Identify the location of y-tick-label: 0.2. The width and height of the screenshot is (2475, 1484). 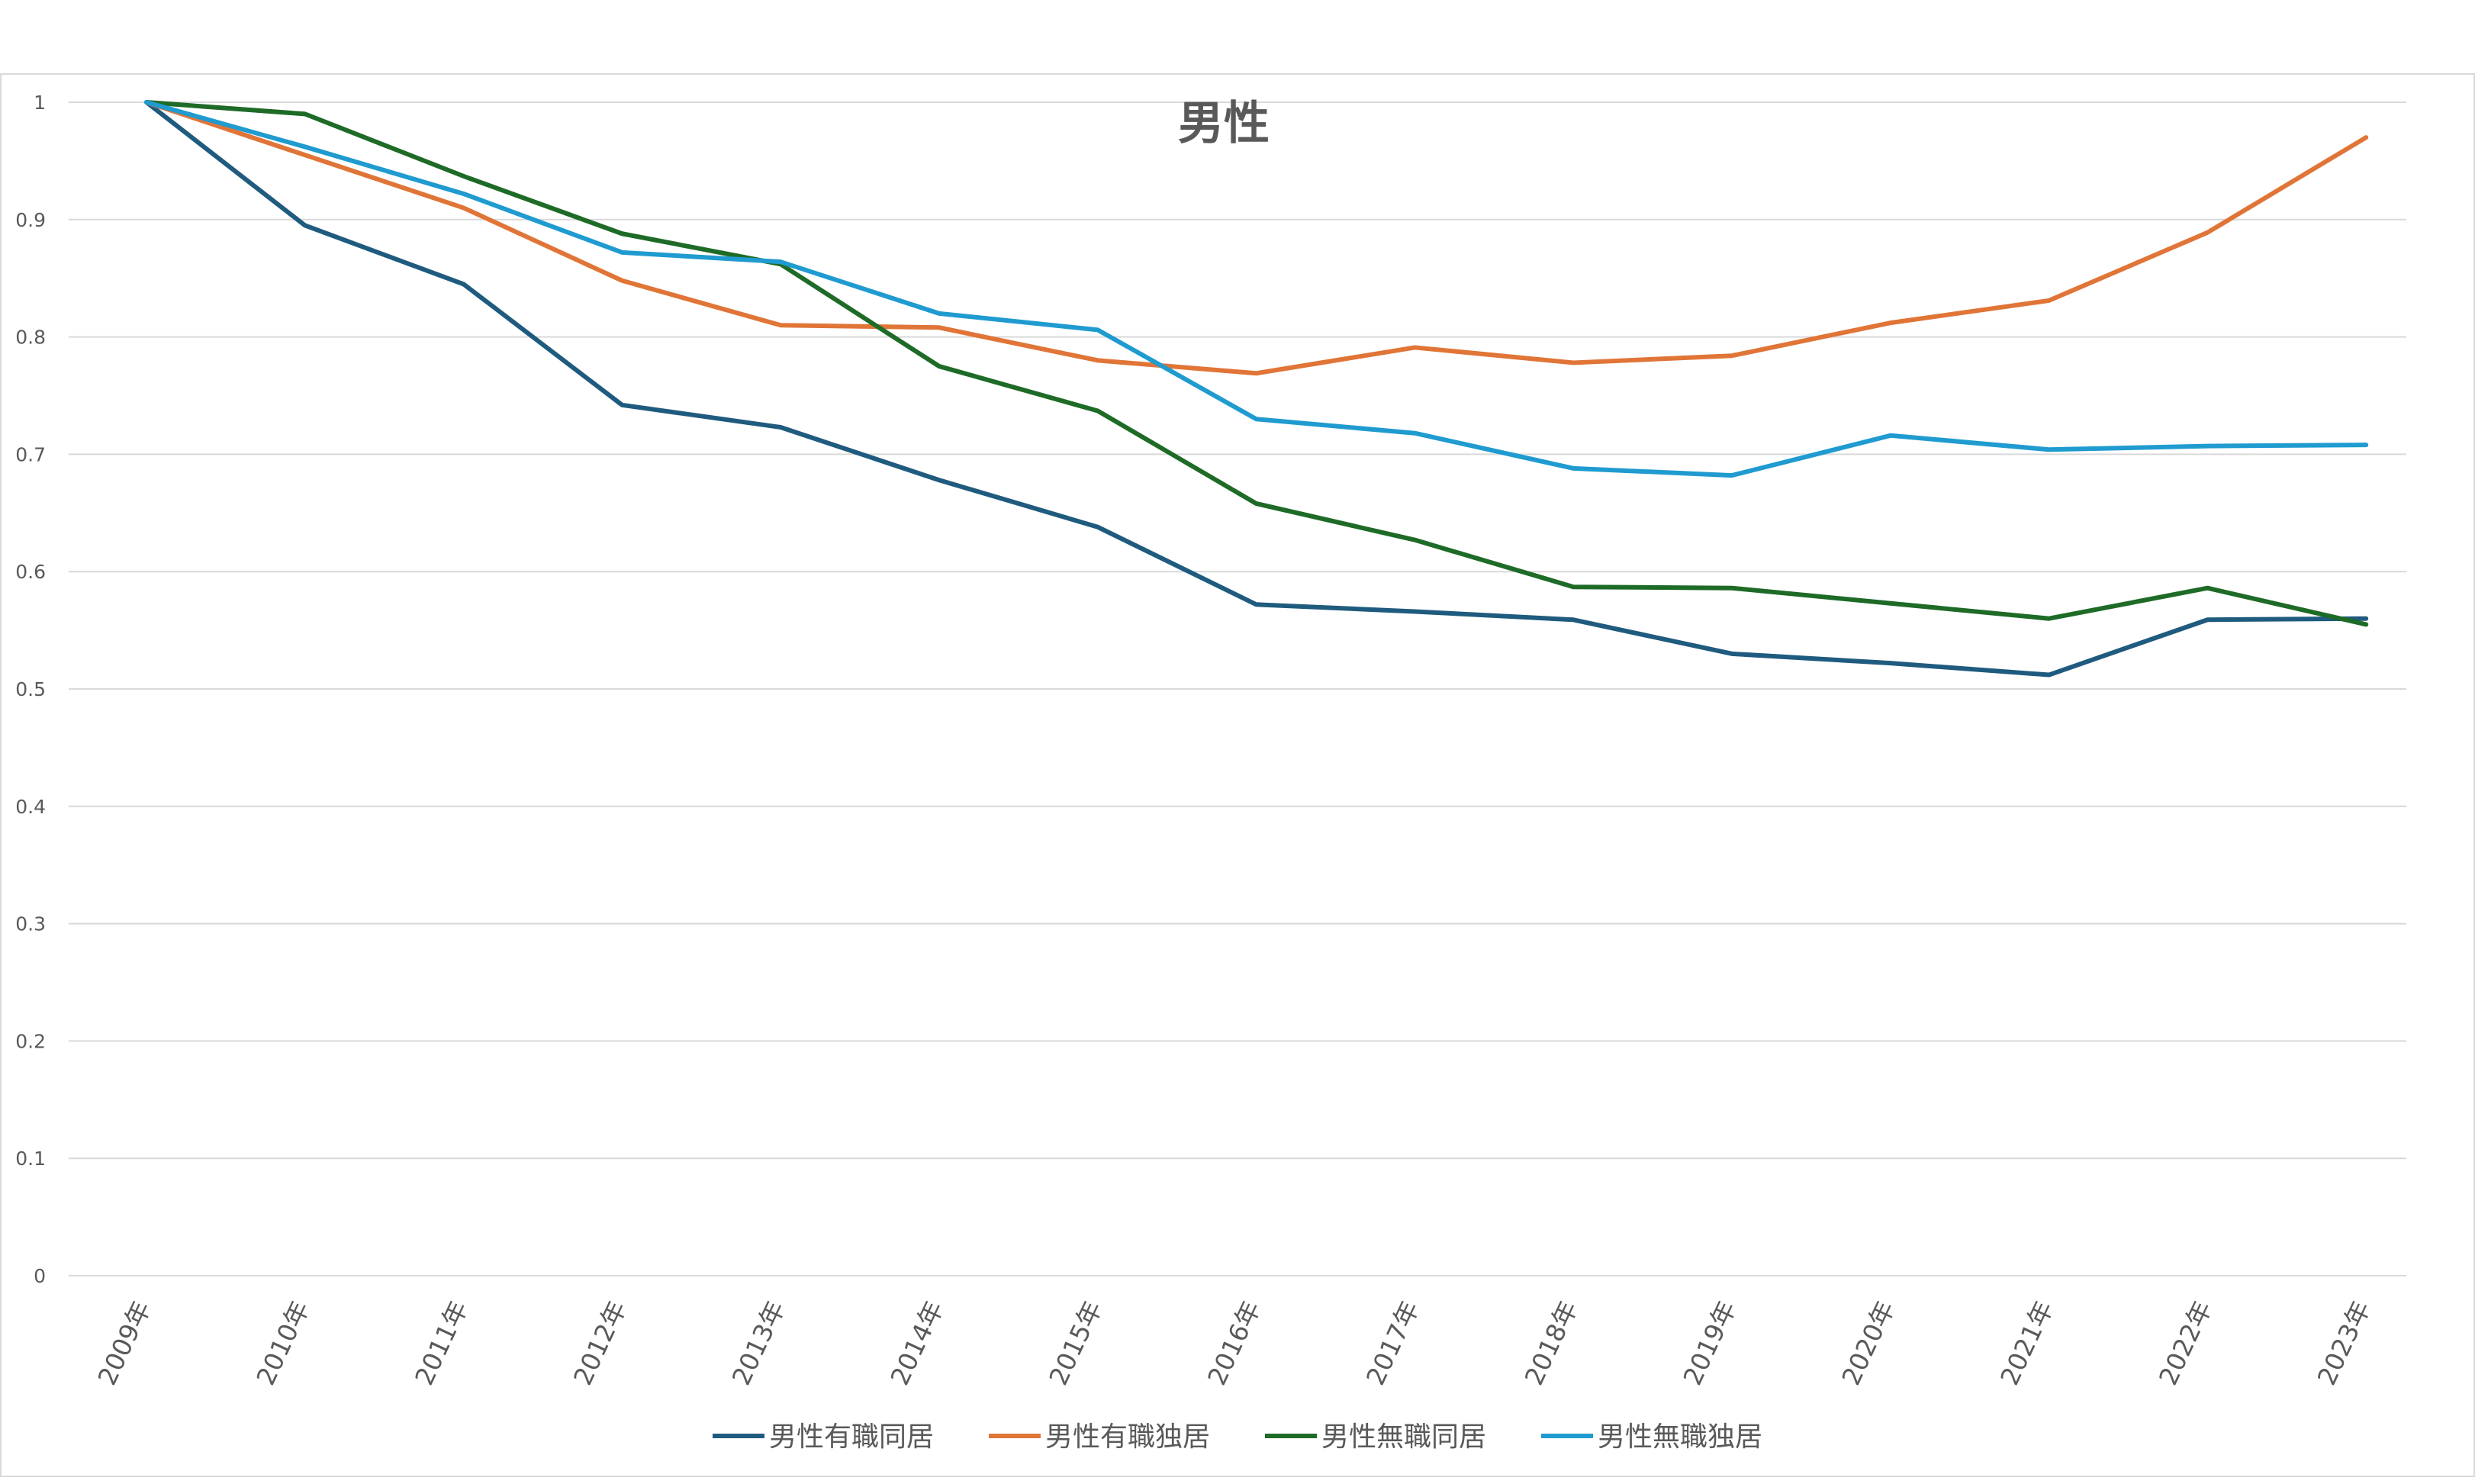
(30, 1041).